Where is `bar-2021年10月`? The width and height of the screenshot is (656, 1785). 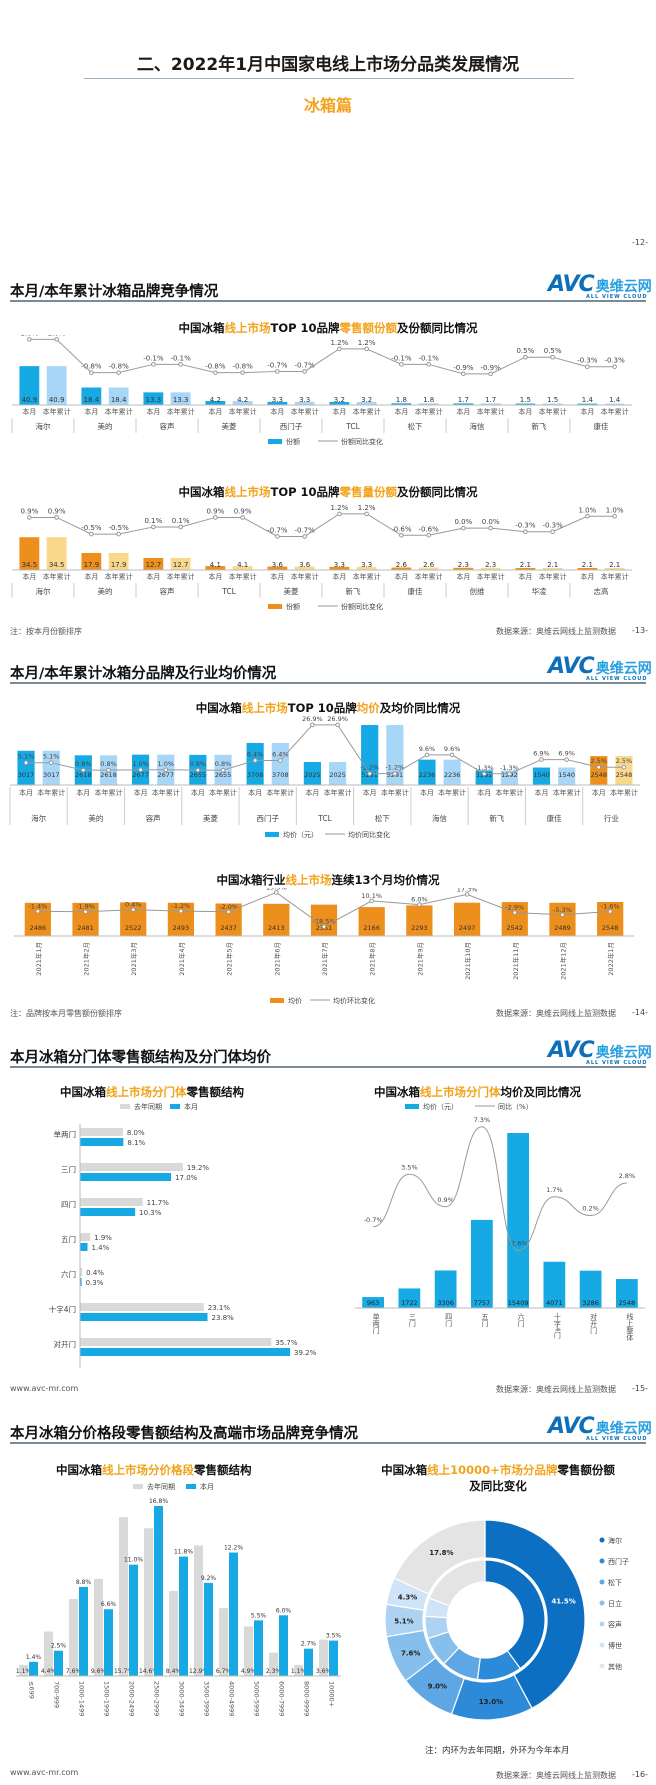 bar-2021年10月 is located at coordinates (467, 919).